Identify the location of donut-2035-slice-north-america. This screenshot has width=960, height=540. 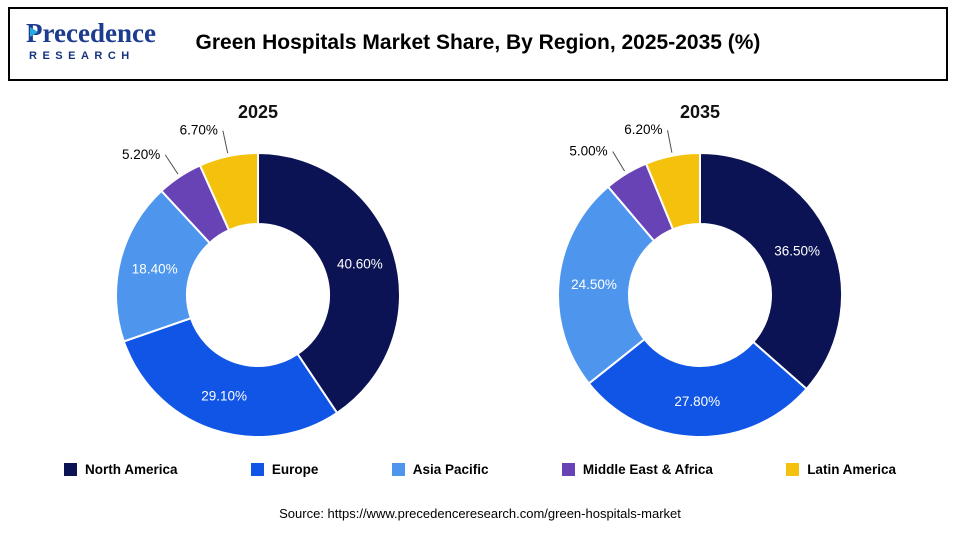
(771, 271).